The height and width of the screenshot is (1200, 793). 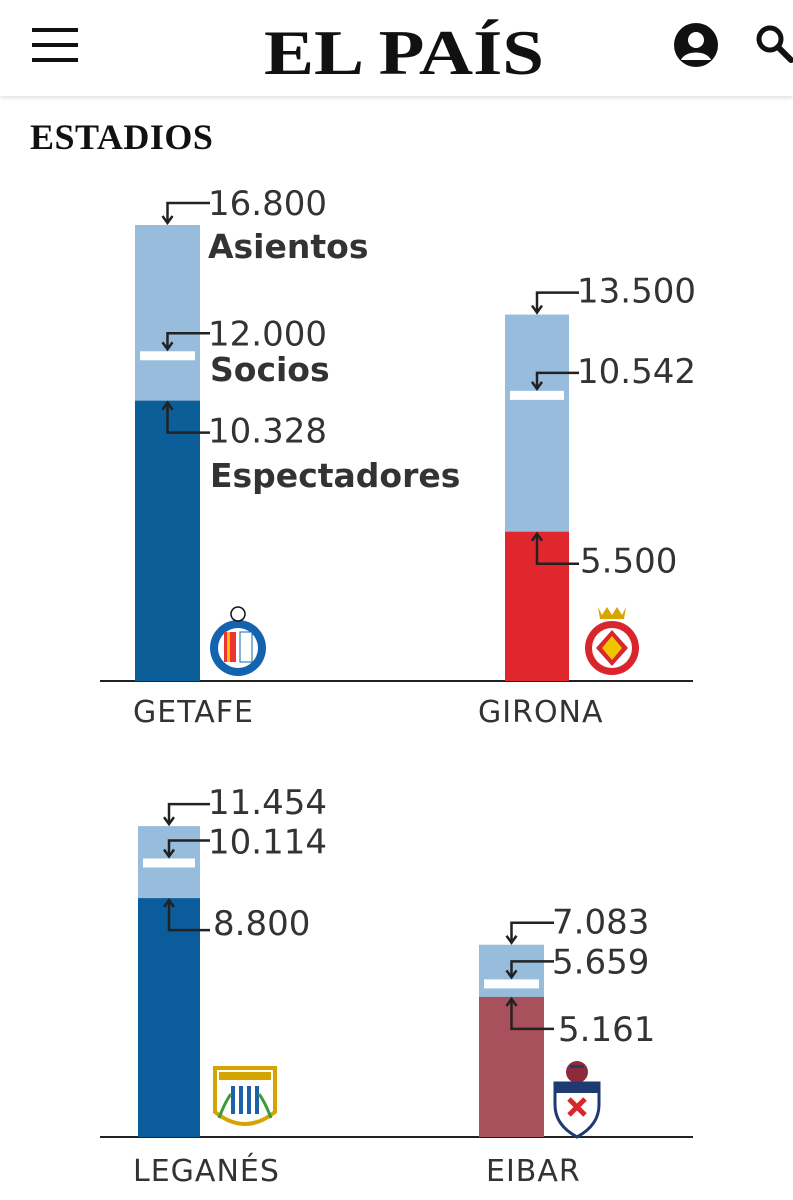 I want to click on arrow-espectadores-leganes, so click(x=188, y=917).